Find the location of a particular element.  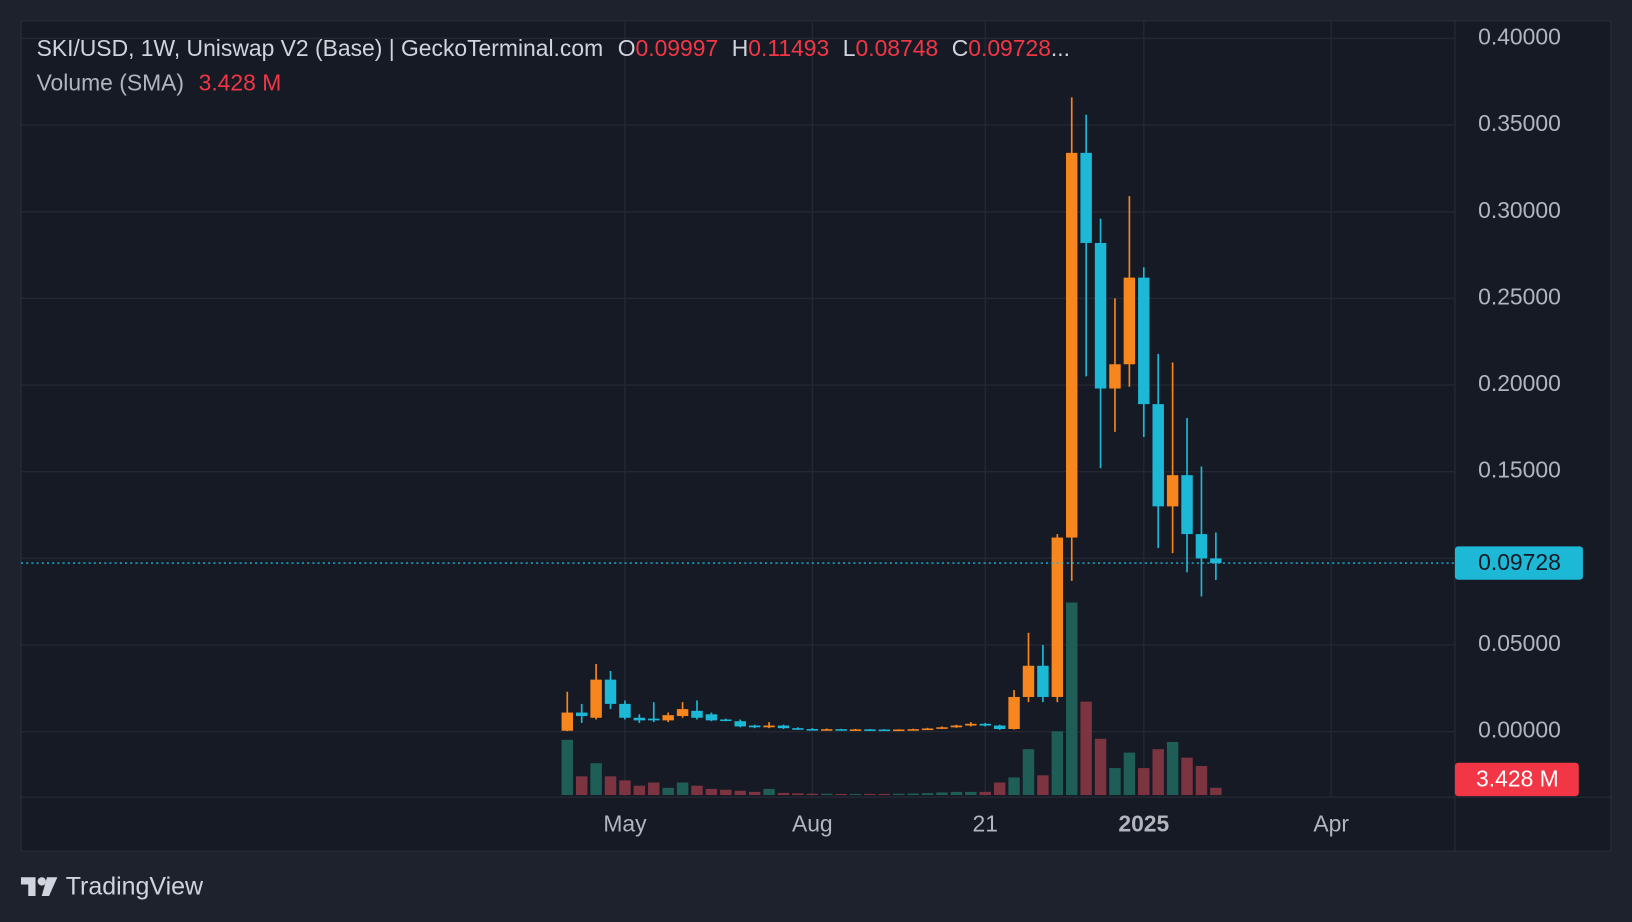

x-tick-label: Aug is located at coordinates (812, 823).